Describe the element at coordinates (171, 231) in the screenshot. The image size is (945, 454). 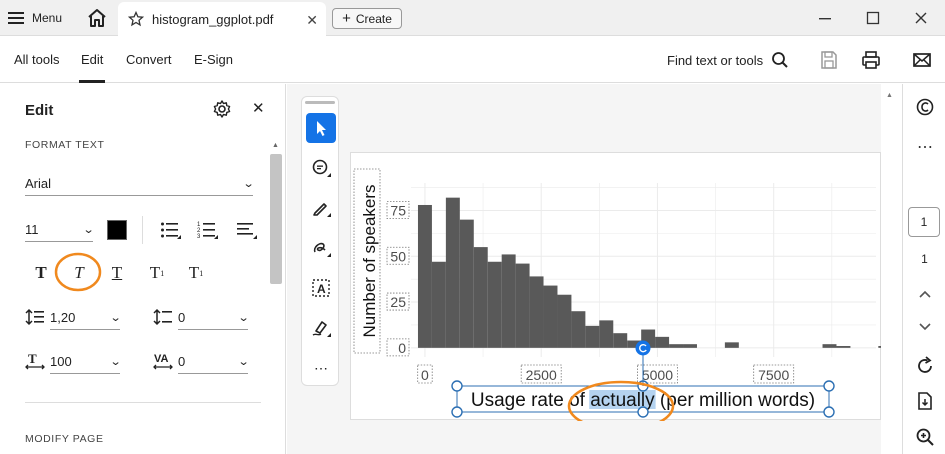
I see `bulleted-list-icon` at that location.